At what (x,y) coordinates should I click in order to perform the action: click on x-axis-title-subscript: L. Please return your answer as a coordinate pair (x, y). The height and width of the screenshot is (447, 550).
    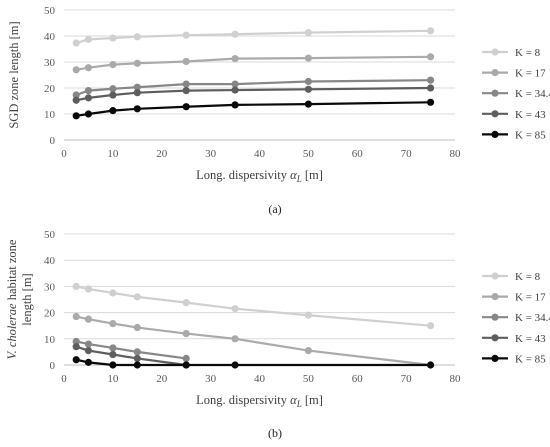
    Looking at the image, I should click on (299, 179).